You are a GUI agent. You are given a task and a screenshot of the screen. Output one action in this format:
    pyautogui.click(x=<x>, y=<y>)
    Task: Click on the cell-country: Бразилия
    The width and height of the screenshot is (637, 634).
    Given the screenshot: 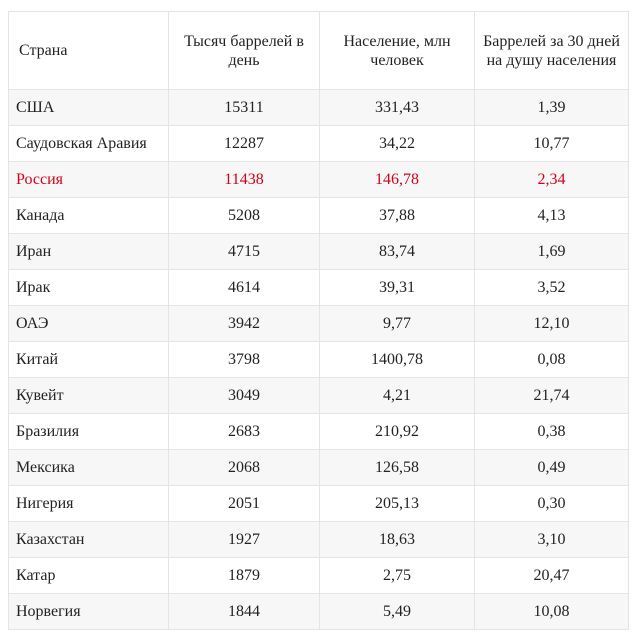 What is the action you would take?
    pyautogui.click(x=88, y=431)
    